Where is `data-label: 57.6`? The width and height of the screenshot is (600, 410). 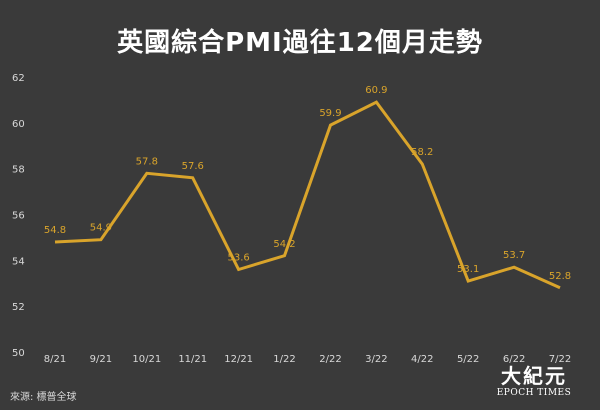 data-label: 57.6 is located at coordinates (193, 166).